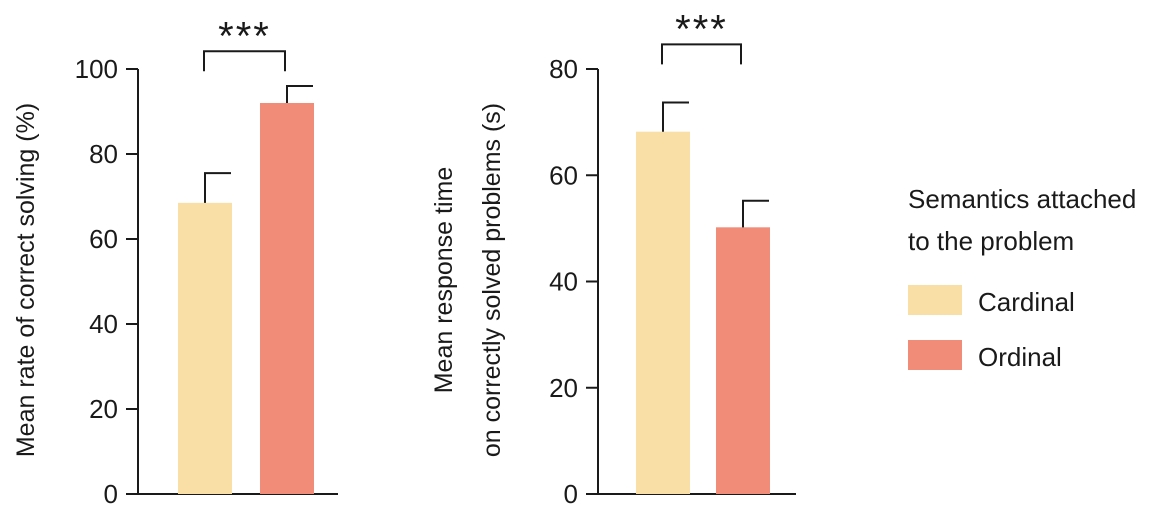 This screenshot has width=1168, height=506. I want to click on legend-label-ordinal: Ordinal, so click(1020, 357).